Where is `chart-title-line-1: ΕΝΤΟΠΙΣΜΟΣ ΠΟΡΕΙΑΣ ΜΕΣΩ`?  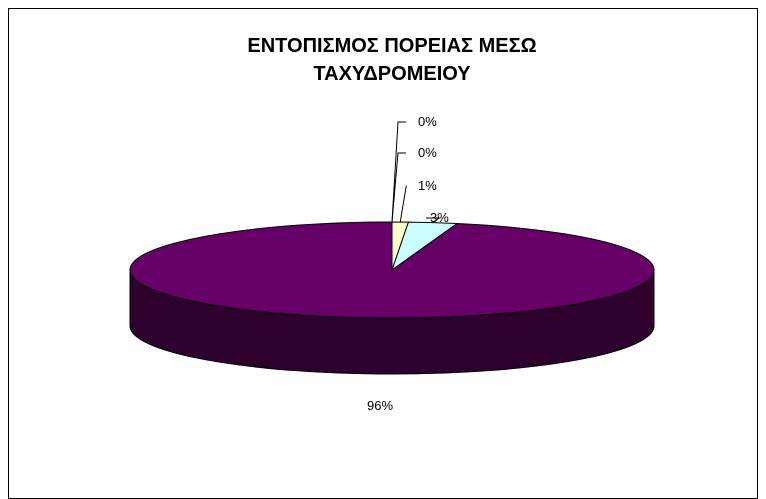
chart-title-line-1: ΕΝΤΟΠΙΣΜΟΣ ΠΟΡΕΙΑΣ ΜΕΣΩ is located at coordinates (391, 46).